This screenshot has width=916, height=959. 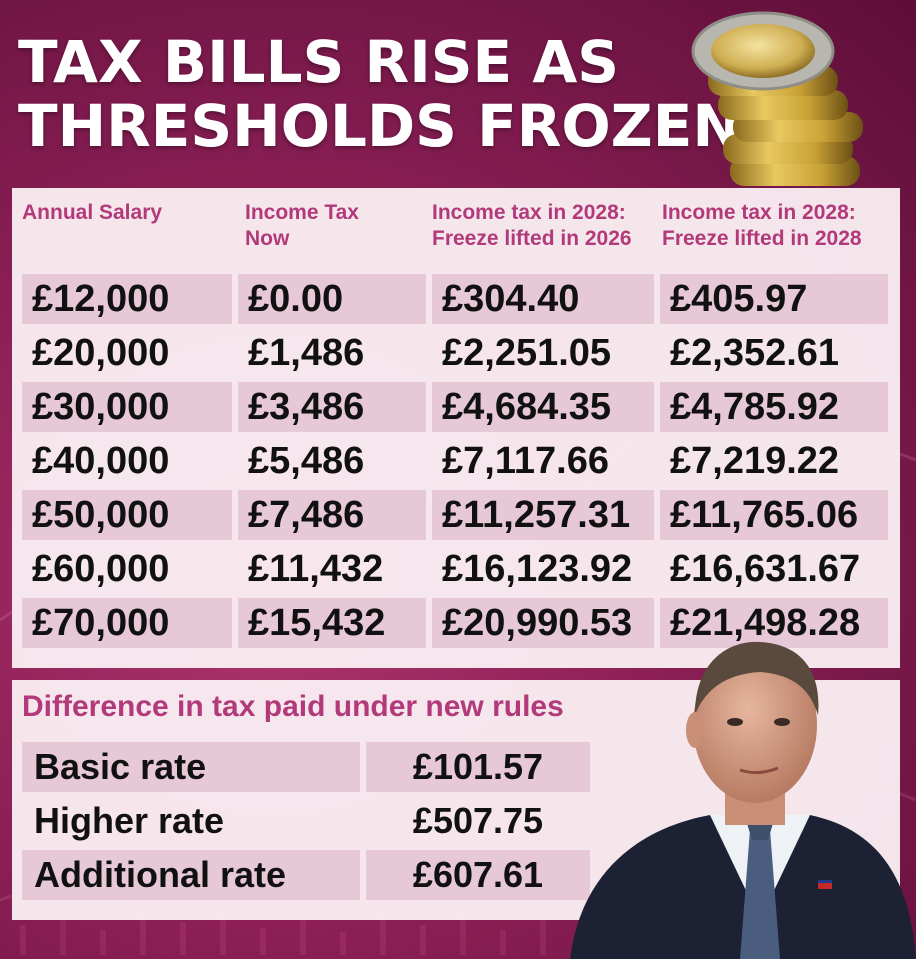 I want to click on tax-now-cell: £11,432, so click(x=316, y=568).